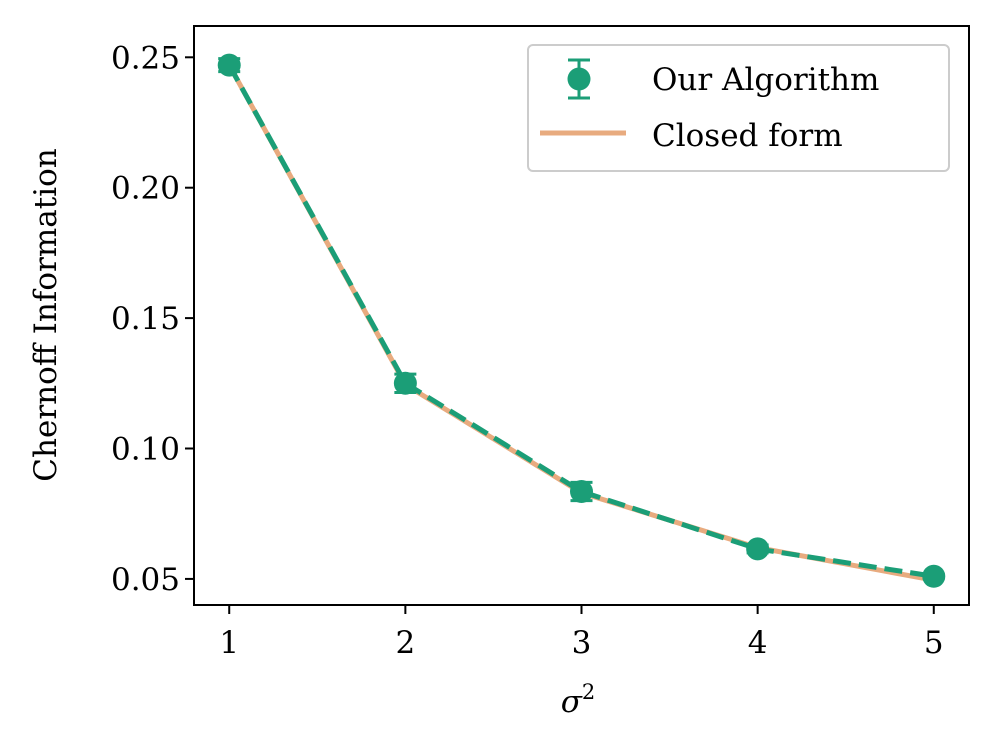 The width and height of the screenshot is (997, 756). Describe the element at coordinates (588, 692) in the screenshot. I see `x-axis-label-exponent: 2` at that location.